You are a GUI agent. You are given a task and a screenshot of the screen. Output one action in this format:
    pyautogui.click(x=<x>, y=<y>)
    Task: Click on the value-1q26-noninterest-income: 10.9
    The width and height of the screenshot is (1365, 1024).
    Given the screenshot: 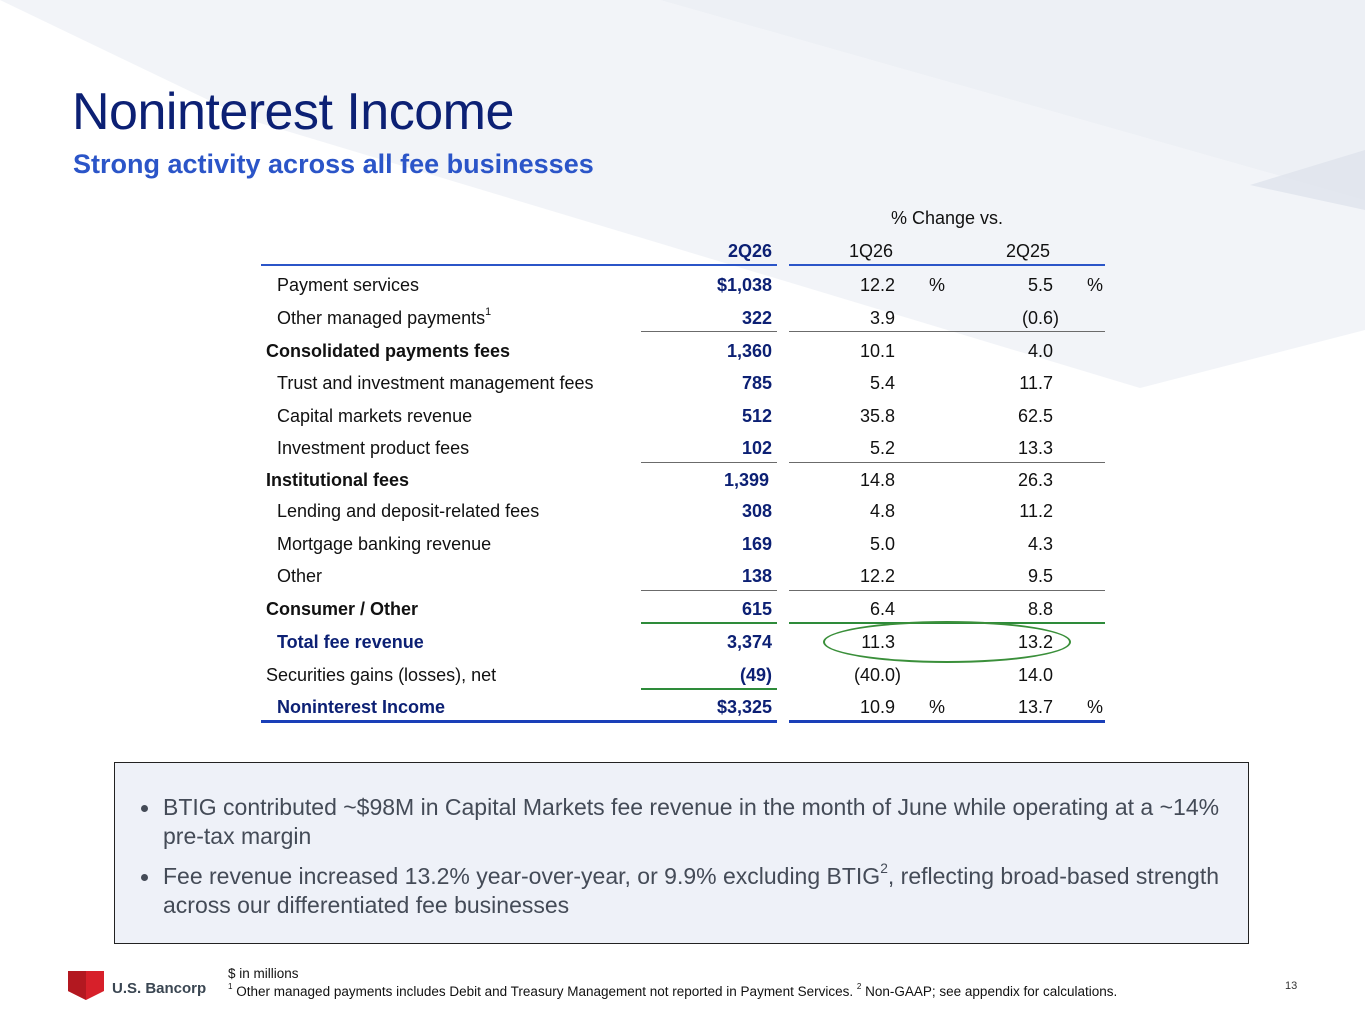 What is the action you would take?
    pyautogui.click(x=877, y=707)
    